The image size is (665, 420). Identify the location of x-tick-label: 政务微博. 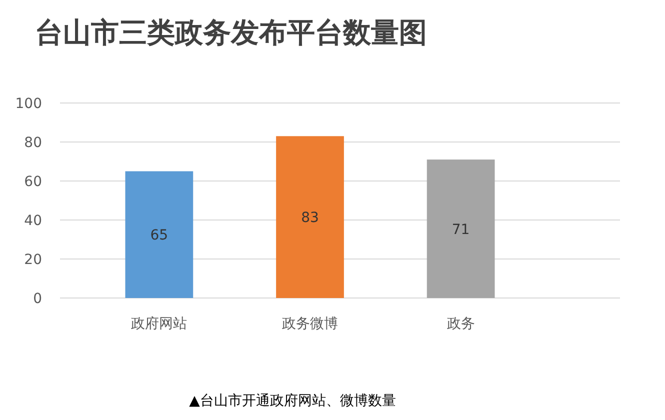
(310, 324).